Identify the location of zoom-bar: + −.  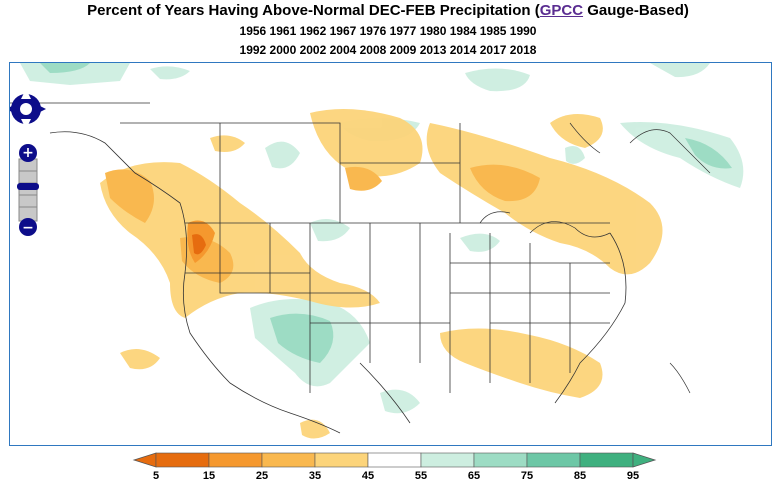
(32, 193).